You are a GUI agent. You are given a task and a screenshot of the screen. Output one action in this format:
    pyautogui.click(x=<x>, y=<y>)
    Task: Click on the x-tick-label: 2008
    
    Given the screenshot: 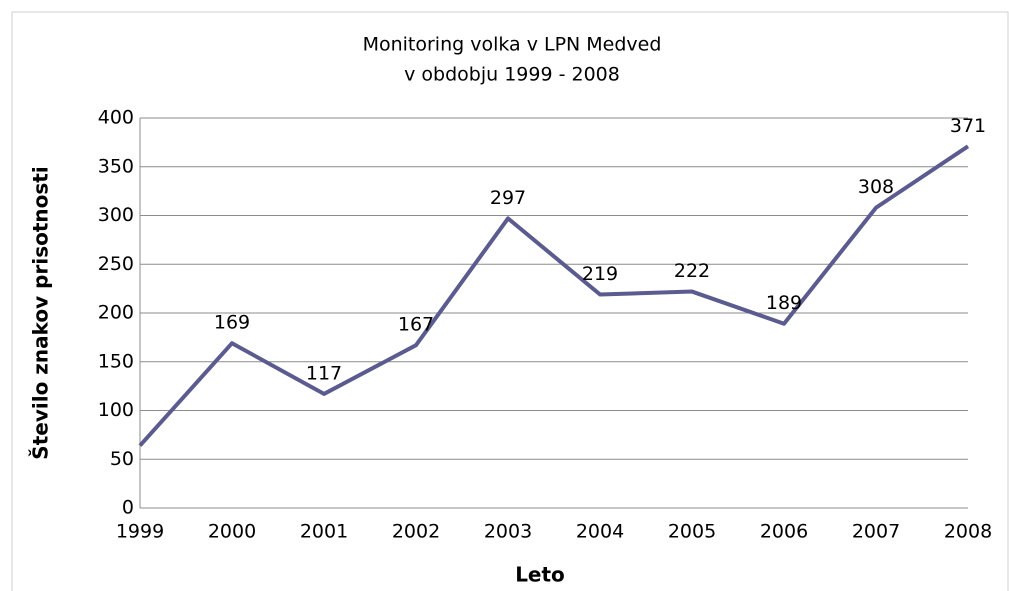 What is the action you would take?
    pyautogui.click(x=968, y=532)
    